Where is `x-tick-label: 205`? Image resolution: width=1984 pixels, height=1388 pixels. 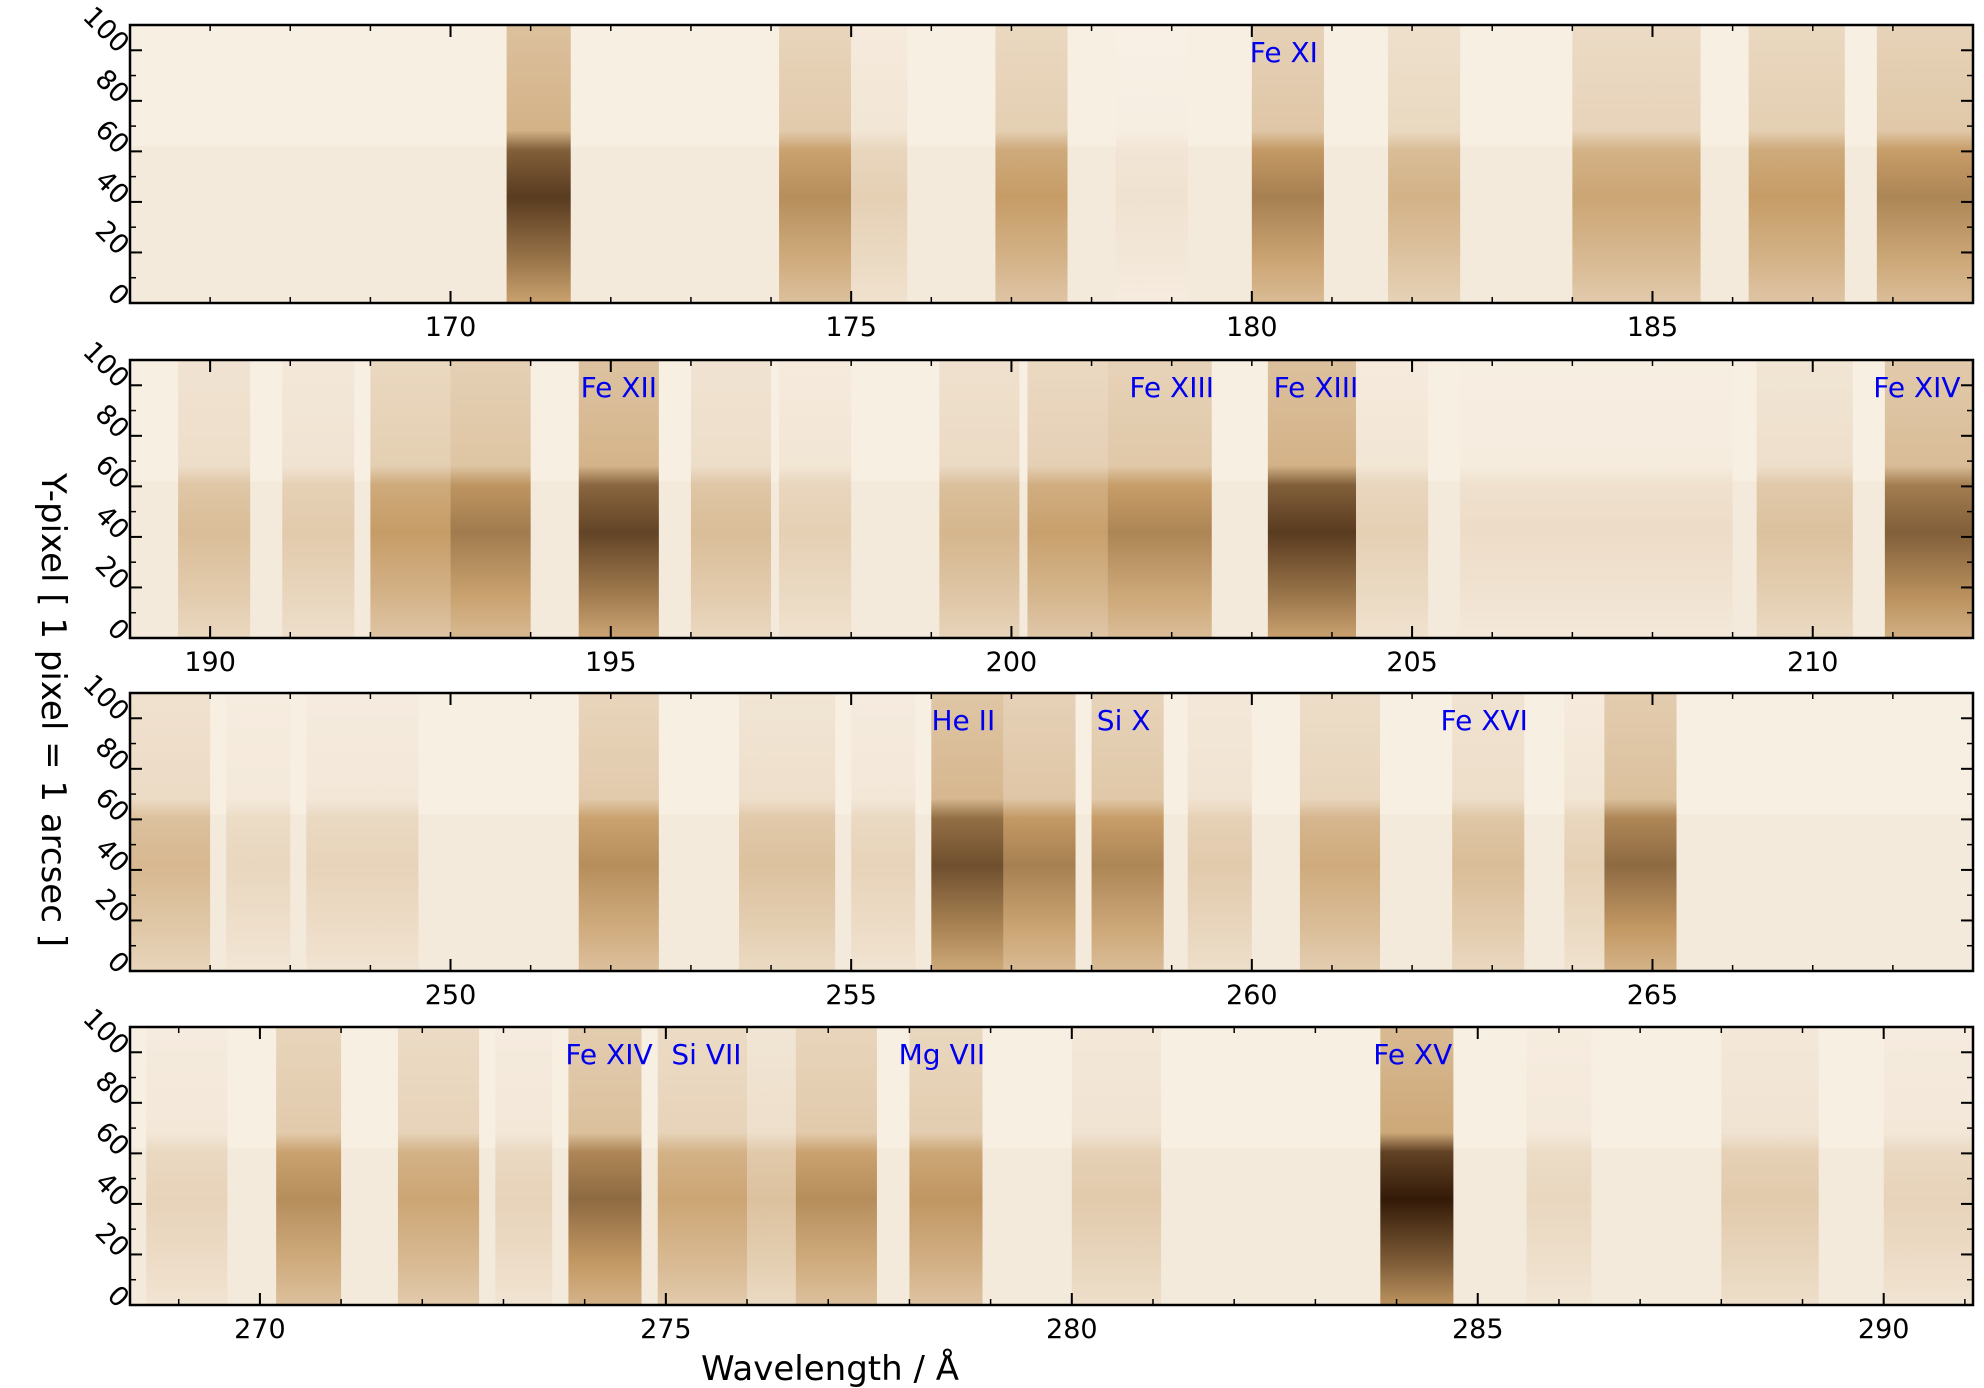
x-tick-label: 205 is located at coordinates (1412, 662).